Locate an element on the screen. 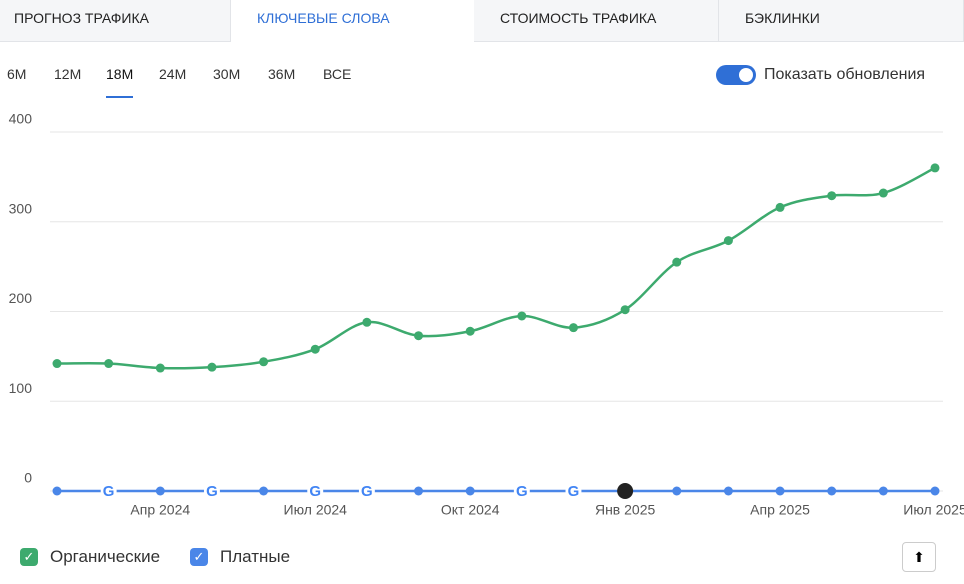 The height and width of the screenshot is (584, 964). y-tick-label: 300 is located at coordinates (21, 208).